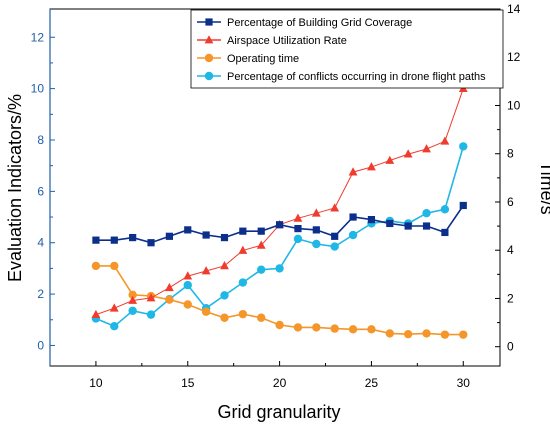 This screenshot has width=550, height=427. Describe the element at coordinates (510, 154) in the screenshot. I see `right-tick-label: 8` at that location.